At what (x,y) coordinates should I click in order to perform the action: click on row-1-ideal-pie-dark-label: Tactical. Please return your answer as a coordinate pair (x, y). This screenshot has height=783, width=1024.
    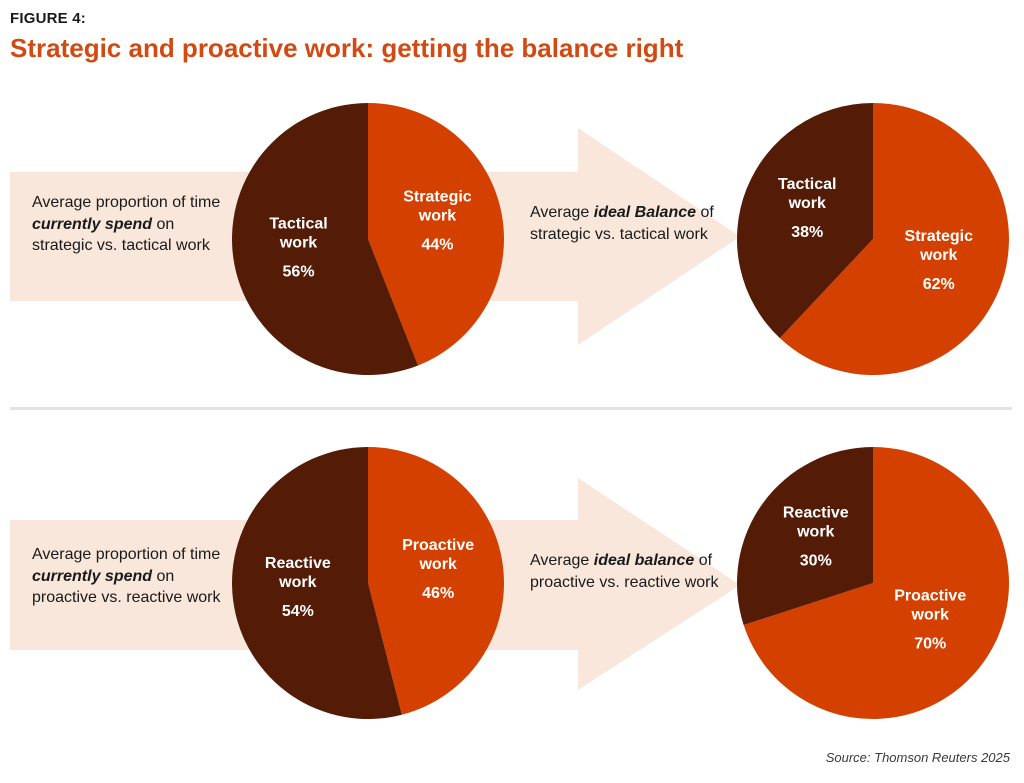
    Looking at the image, I should click on (807, 184).